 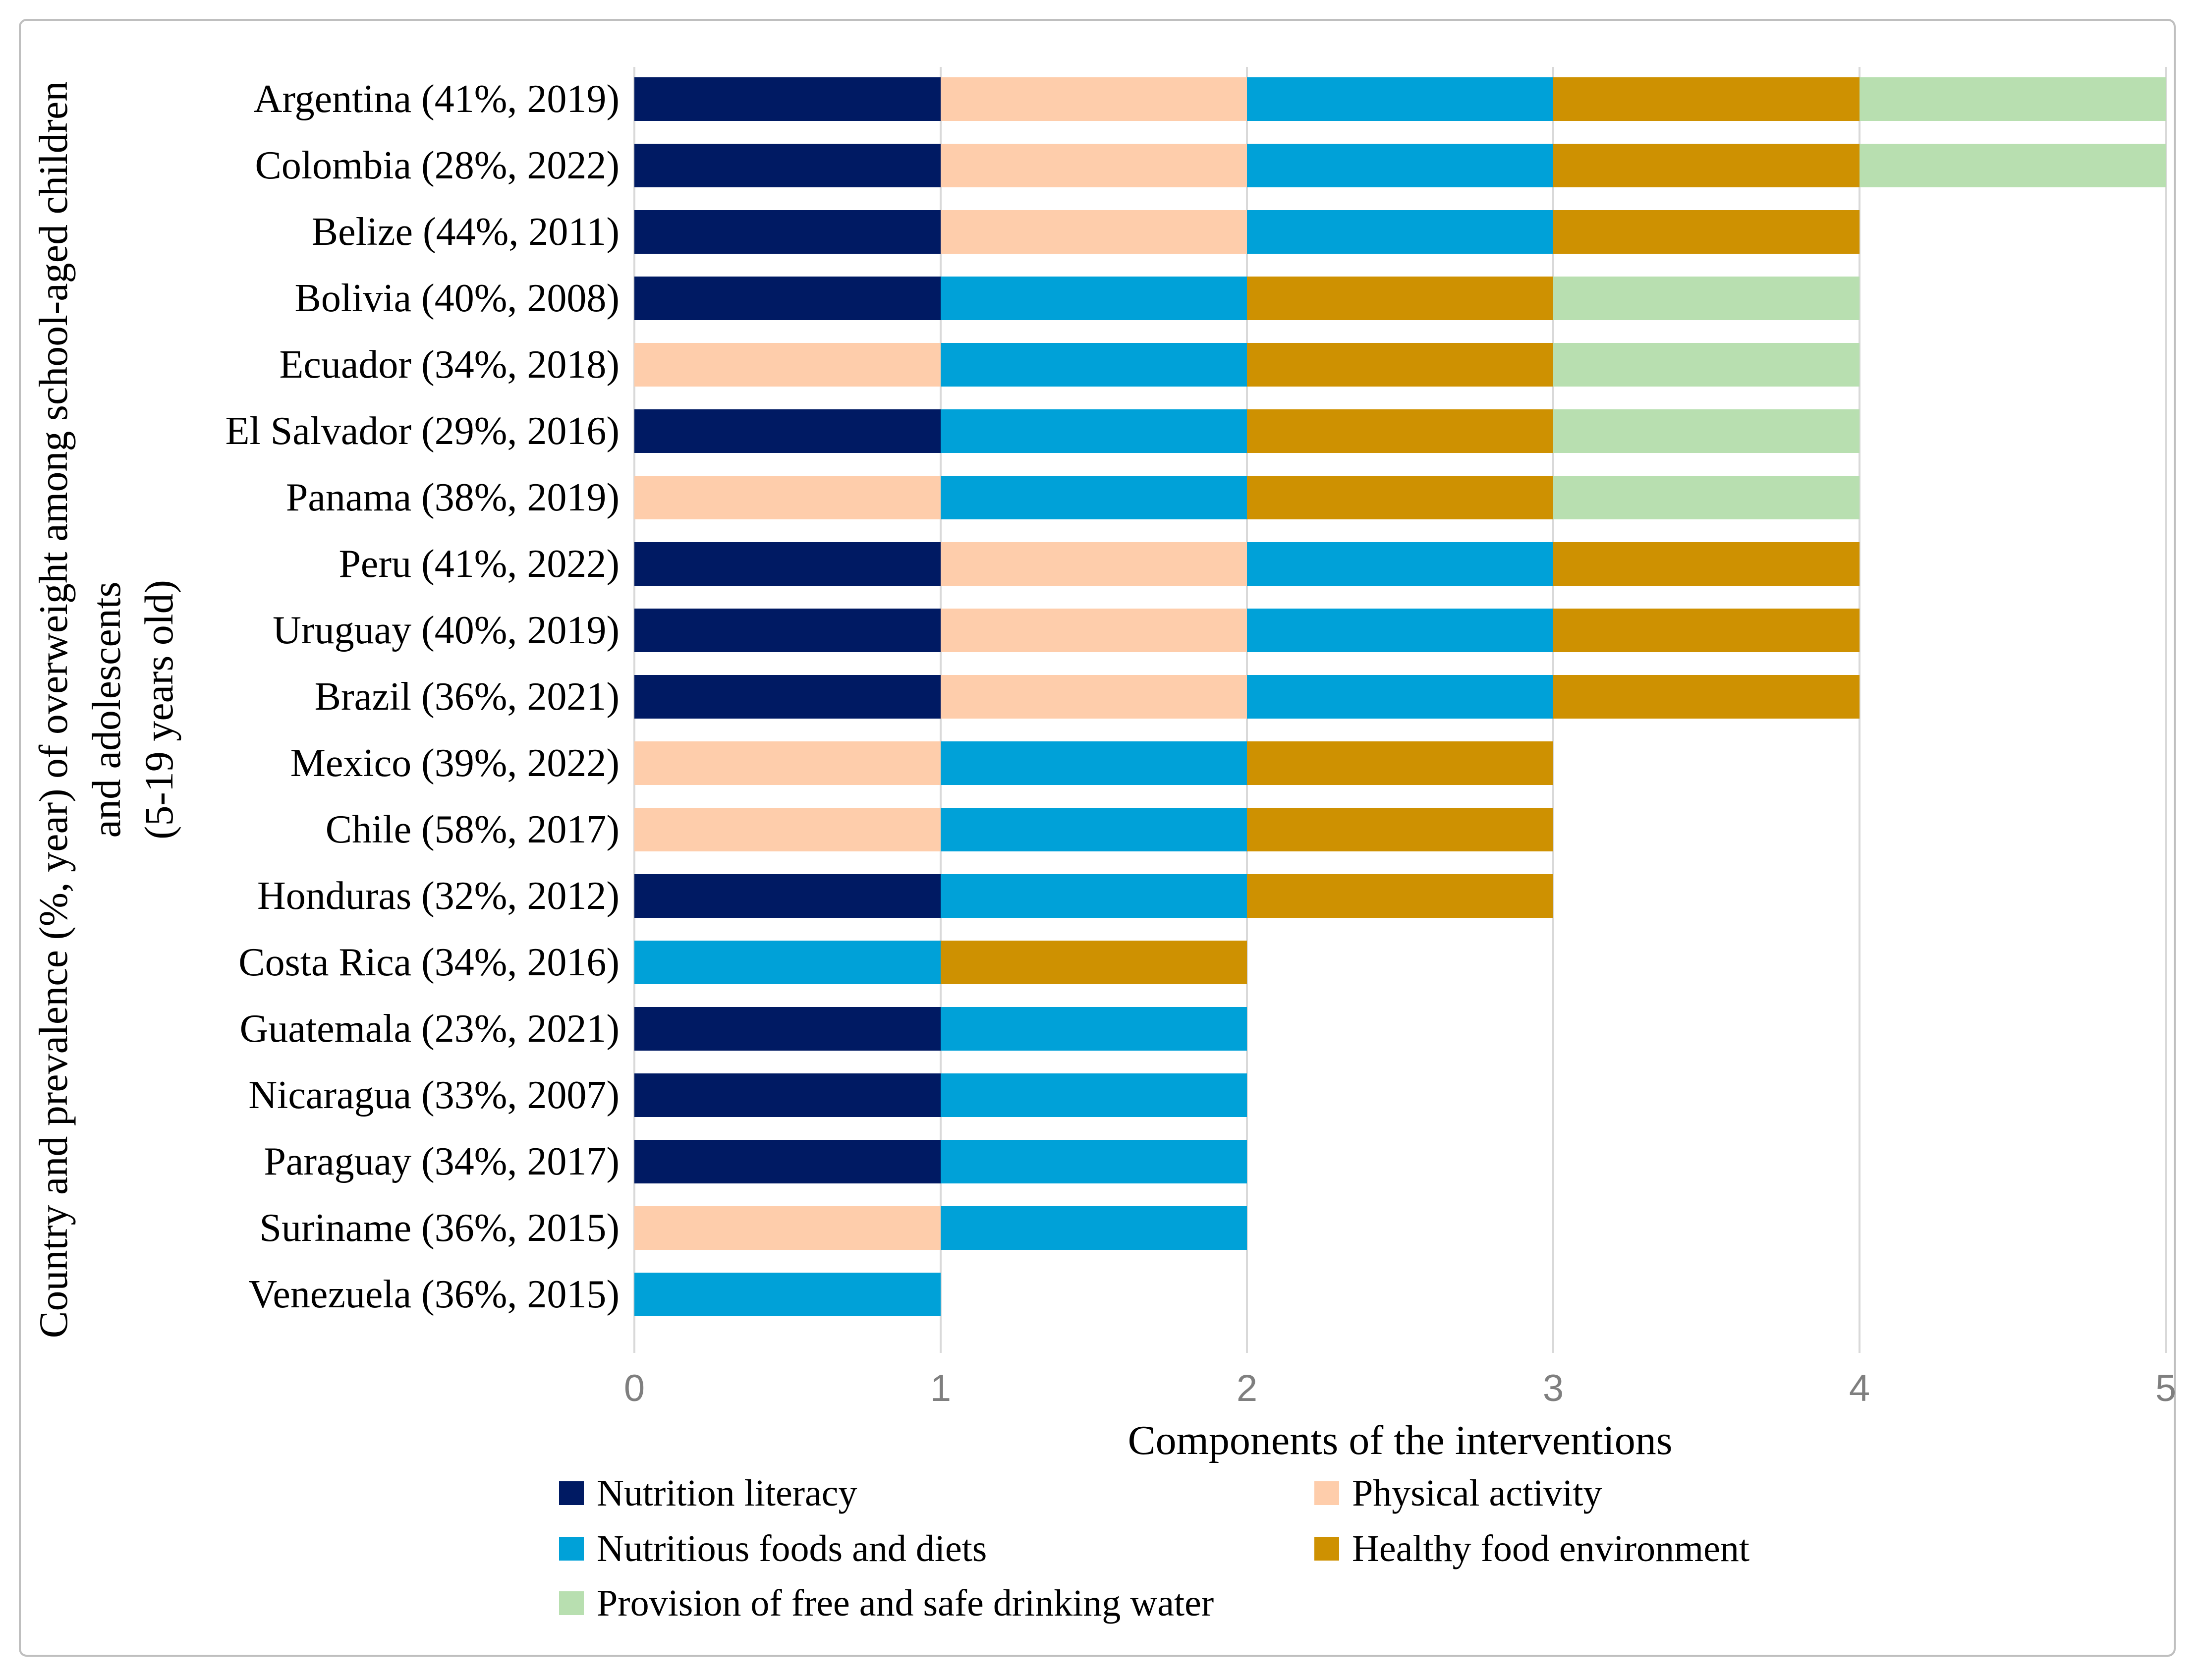 What do you see at coordinates (429, 962) in the screenshot?
I see `category-label: Costa Rica (34%, 2016)` at bounding box center [429, 962].